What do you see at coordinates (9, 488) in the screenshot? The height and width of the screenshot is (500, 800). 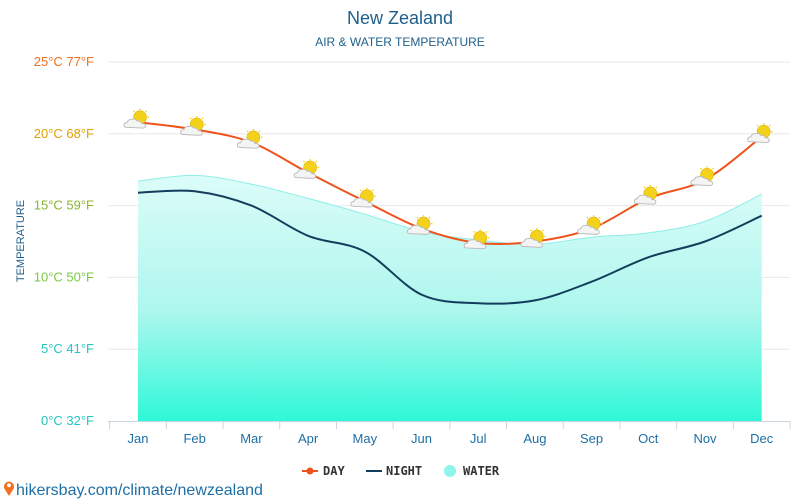 I see `location-pin-icon` at bounding box center [9, 488].